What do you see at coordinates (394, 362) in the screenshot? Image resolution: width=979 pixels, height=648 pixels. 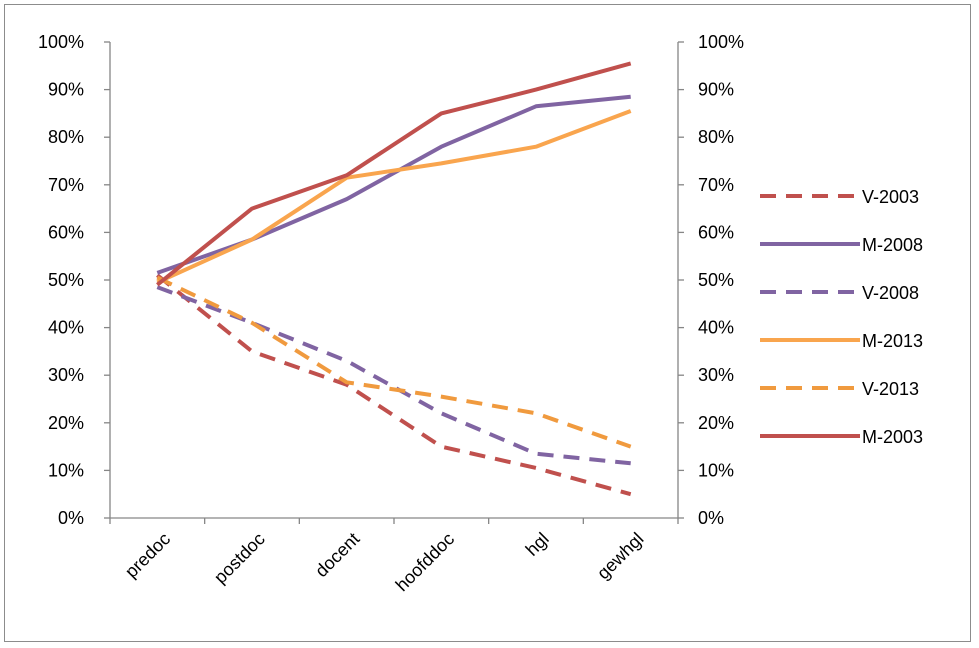 I see `series-line-v-2013` at bounding box center [394, 362].